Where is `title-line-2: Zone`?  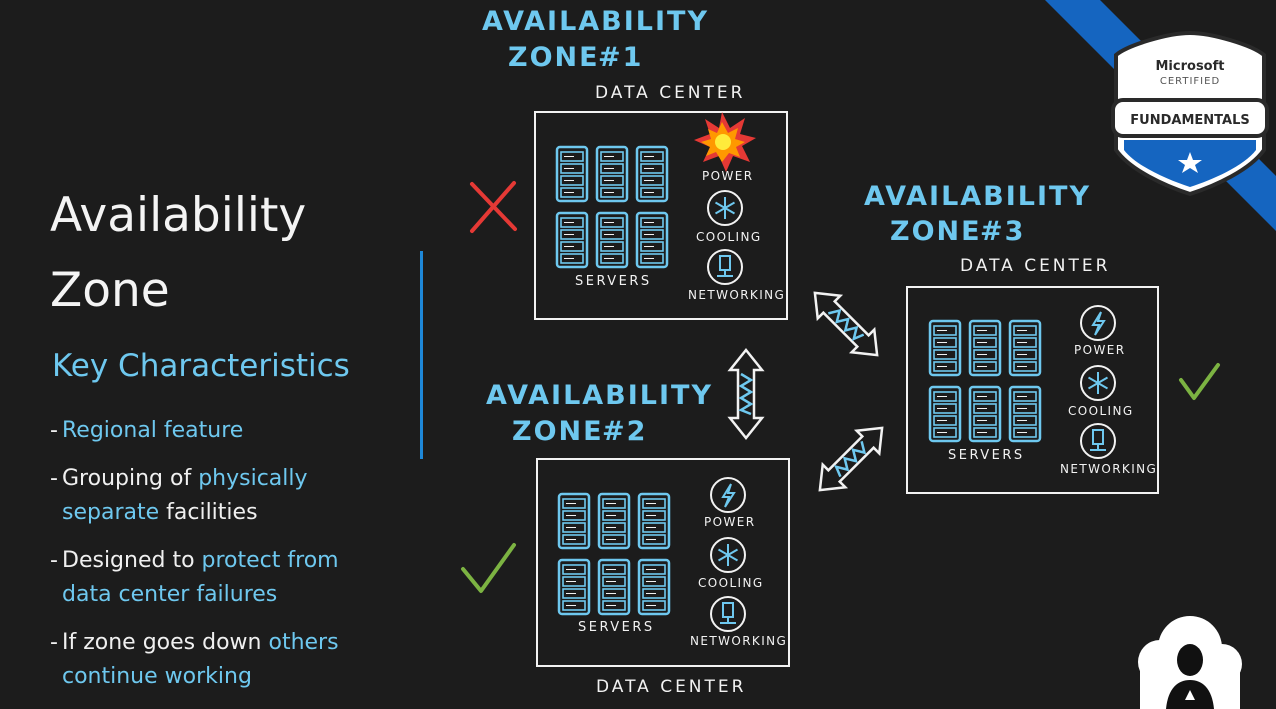
title-line-2: Zone is located at coordinates (110, 290).